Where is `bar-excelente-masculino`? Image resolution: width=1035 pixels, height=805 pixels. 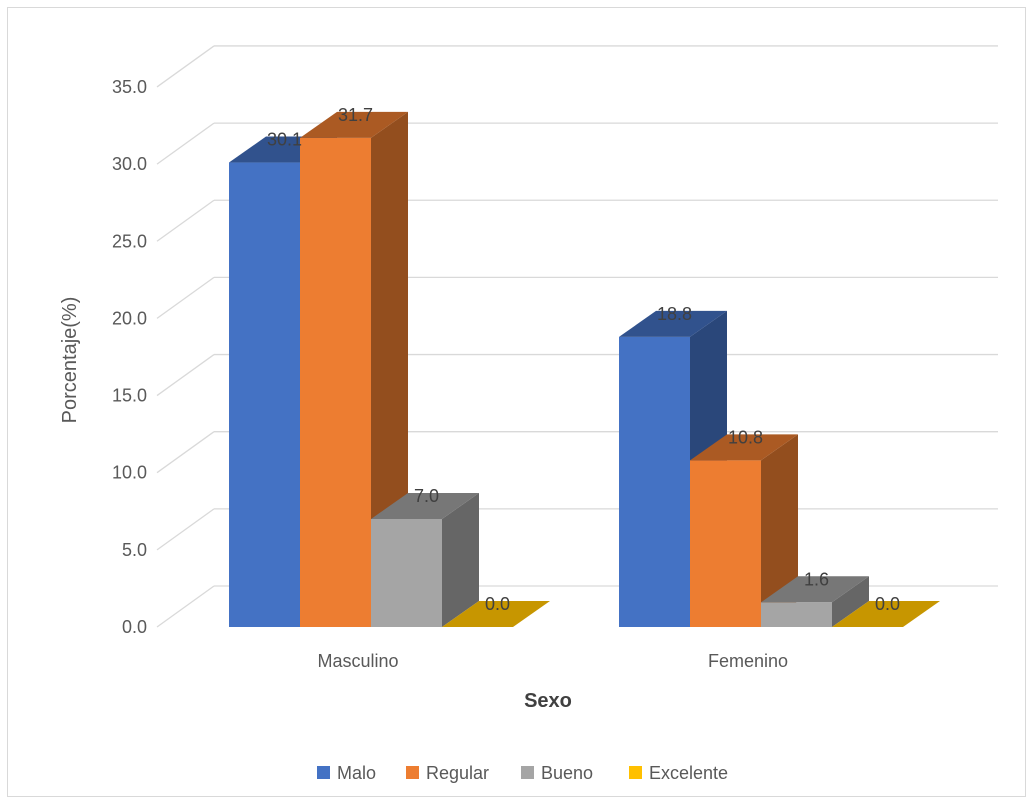
bar-excelente-masculino is located at coordinates (496, 614).